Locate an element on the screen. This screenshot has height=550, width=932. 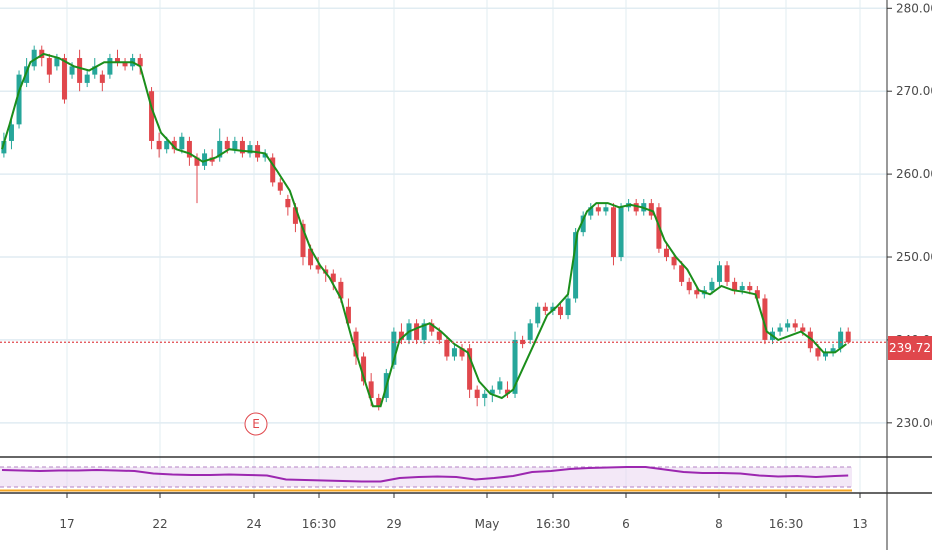
time-axis: 17 22 24 16:30 29 May 16:30 6 8 16:30 13 is located at coordinates (466, 511).